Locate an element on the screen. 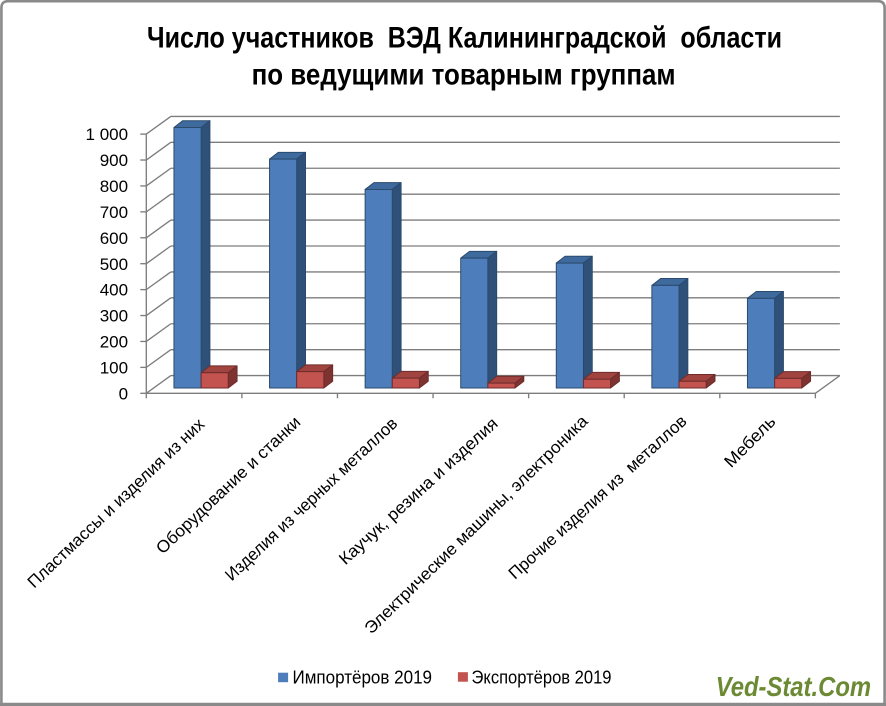 Image resolution: width=886 pixels, height=706 pixels. svg-text: 1 000 is located at coordinates (107, 134).